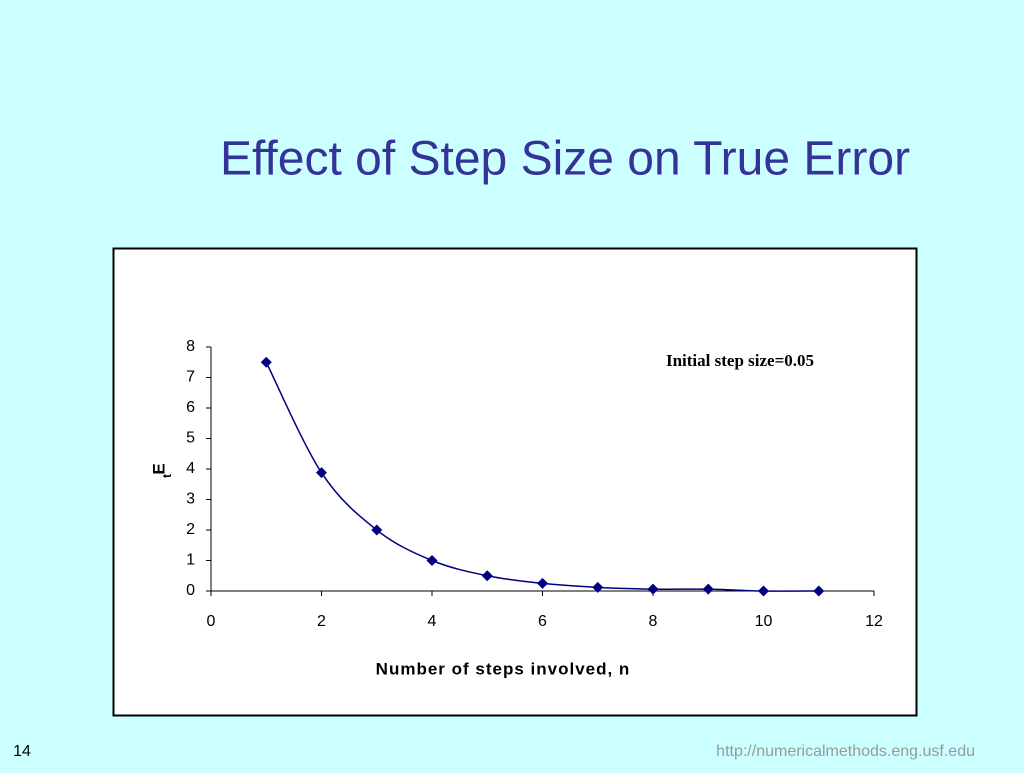 The height and width of the screenshot is (773, 1024). What do you see at coordinates (190, 499) in the screenshot?
I see `y-tick-label: 3` at bounding box center [190, 499].